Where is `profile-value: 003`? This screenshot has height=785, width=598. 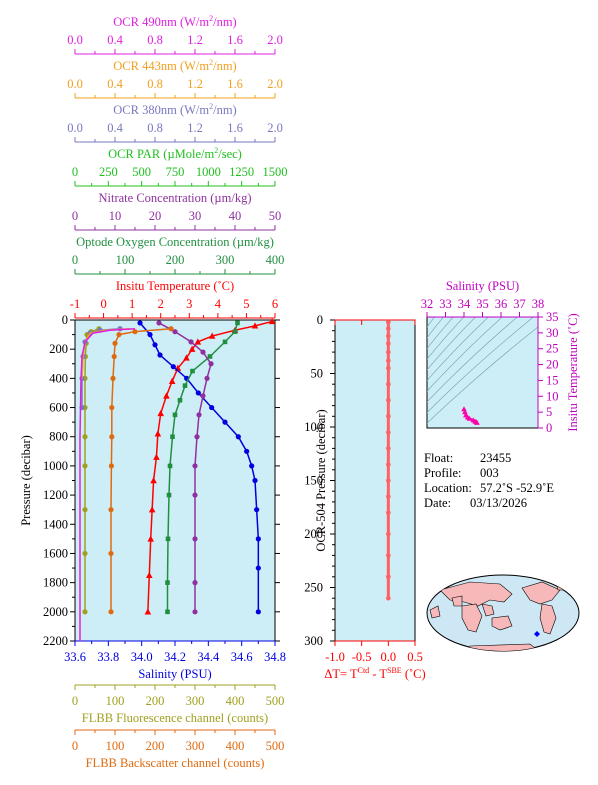 profile-value: 003 is located at coordinates (489, 473).